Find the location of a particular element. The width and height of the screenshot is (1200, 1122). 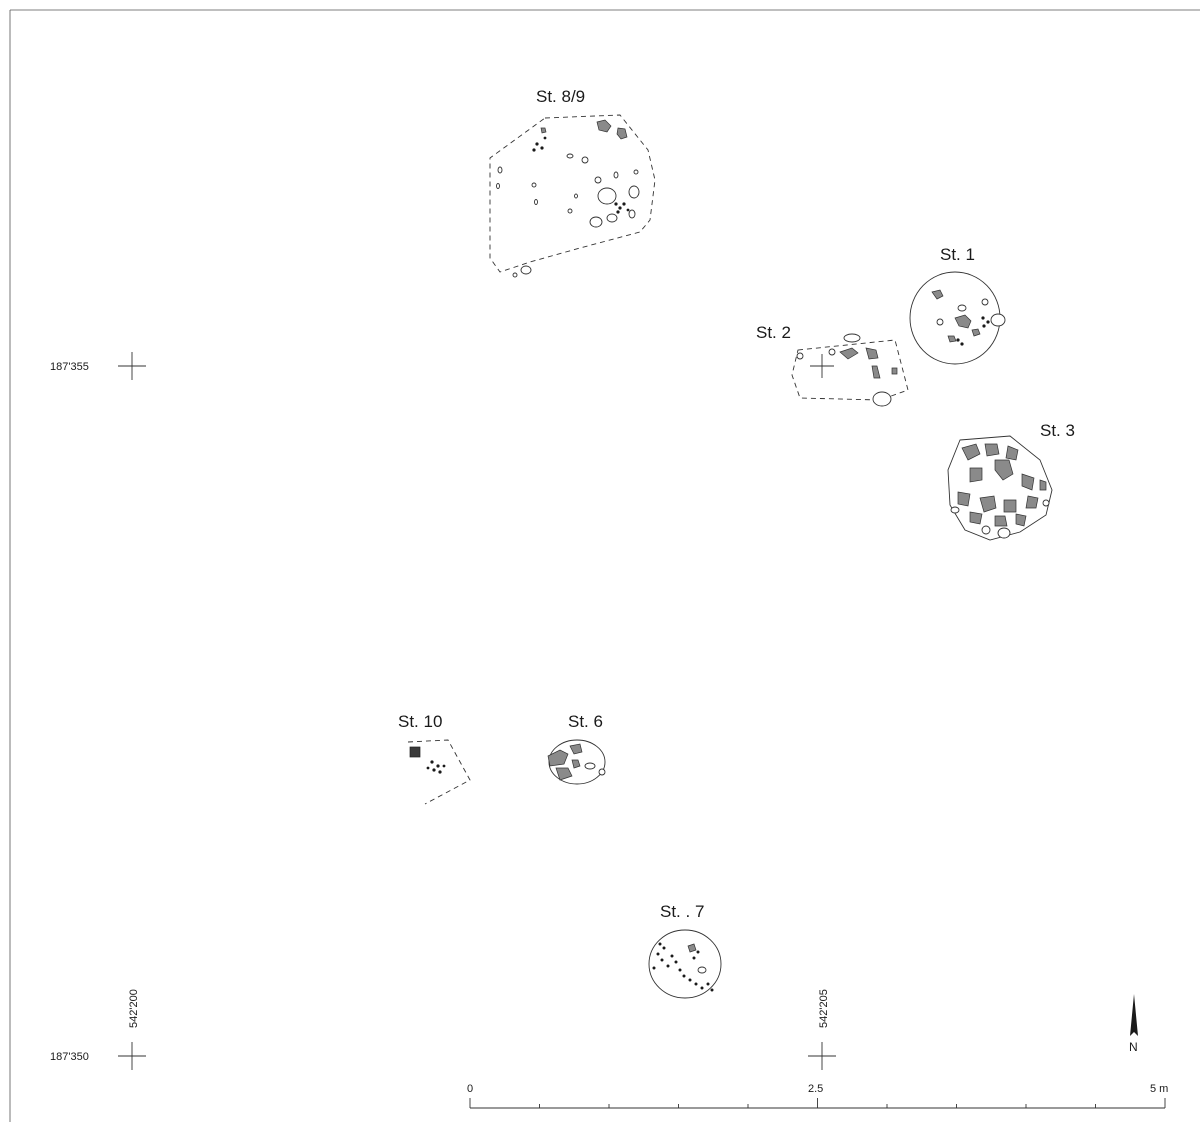

feature-label-st3: St. 3 is located at coordinates (1057, 430).